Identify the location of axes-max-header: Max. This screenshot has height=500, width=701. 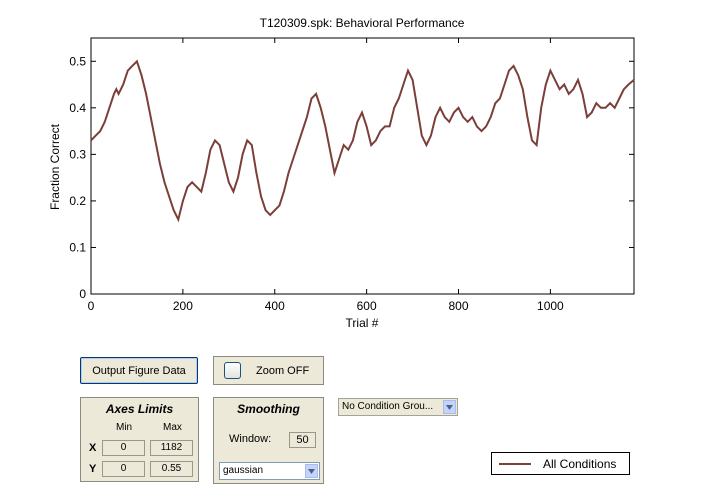
(172, 427).